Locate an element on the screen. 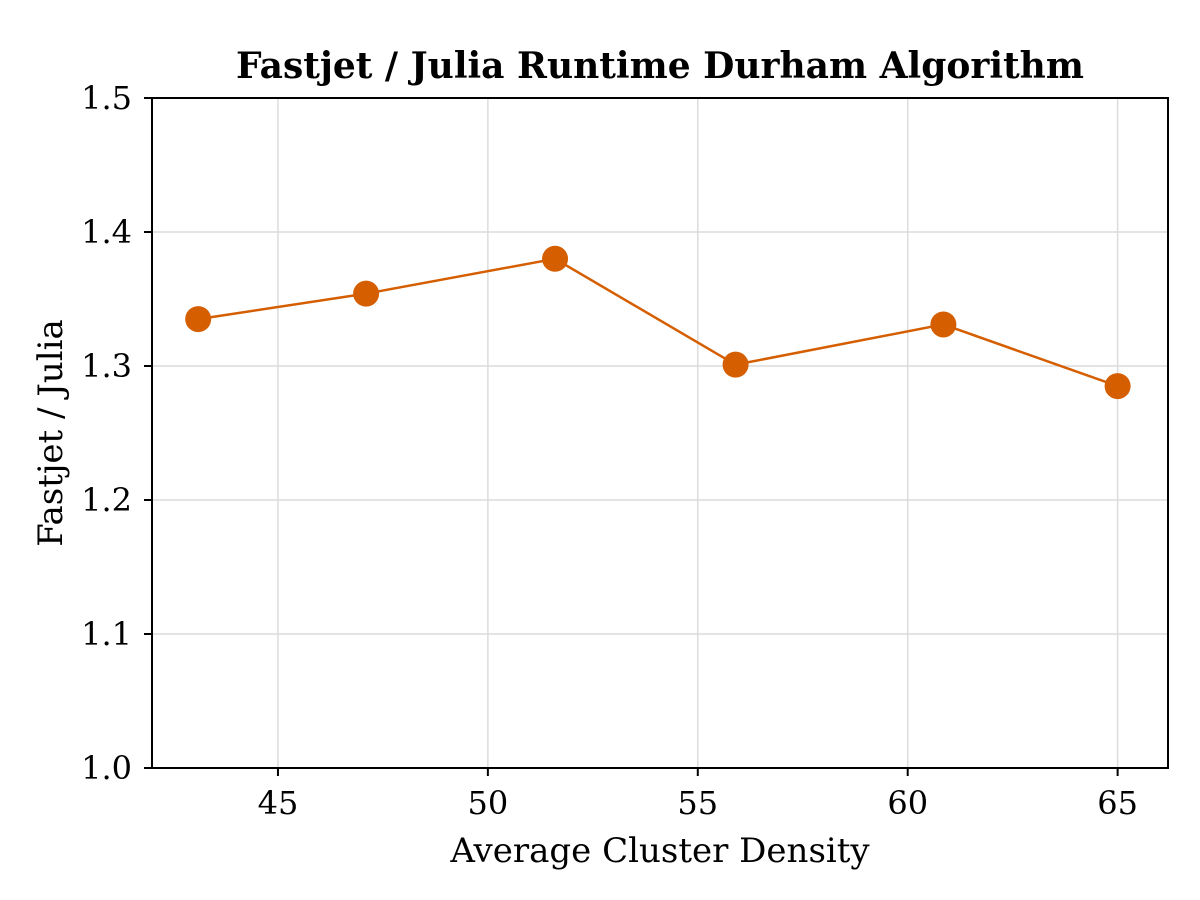 The height and width of the screenshot is (900, 1200). y-tick-label: 1.2 is located at coordinates (106, 500).